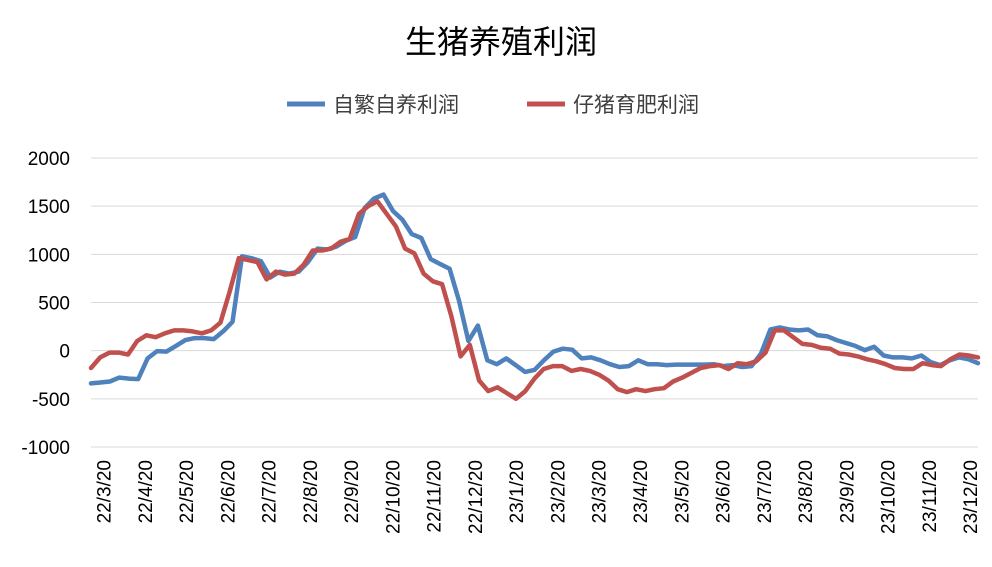 The height and width of the screenshot is (567, 992). I want to click on x-tick-label: 23/10/20, so click(889, 497).